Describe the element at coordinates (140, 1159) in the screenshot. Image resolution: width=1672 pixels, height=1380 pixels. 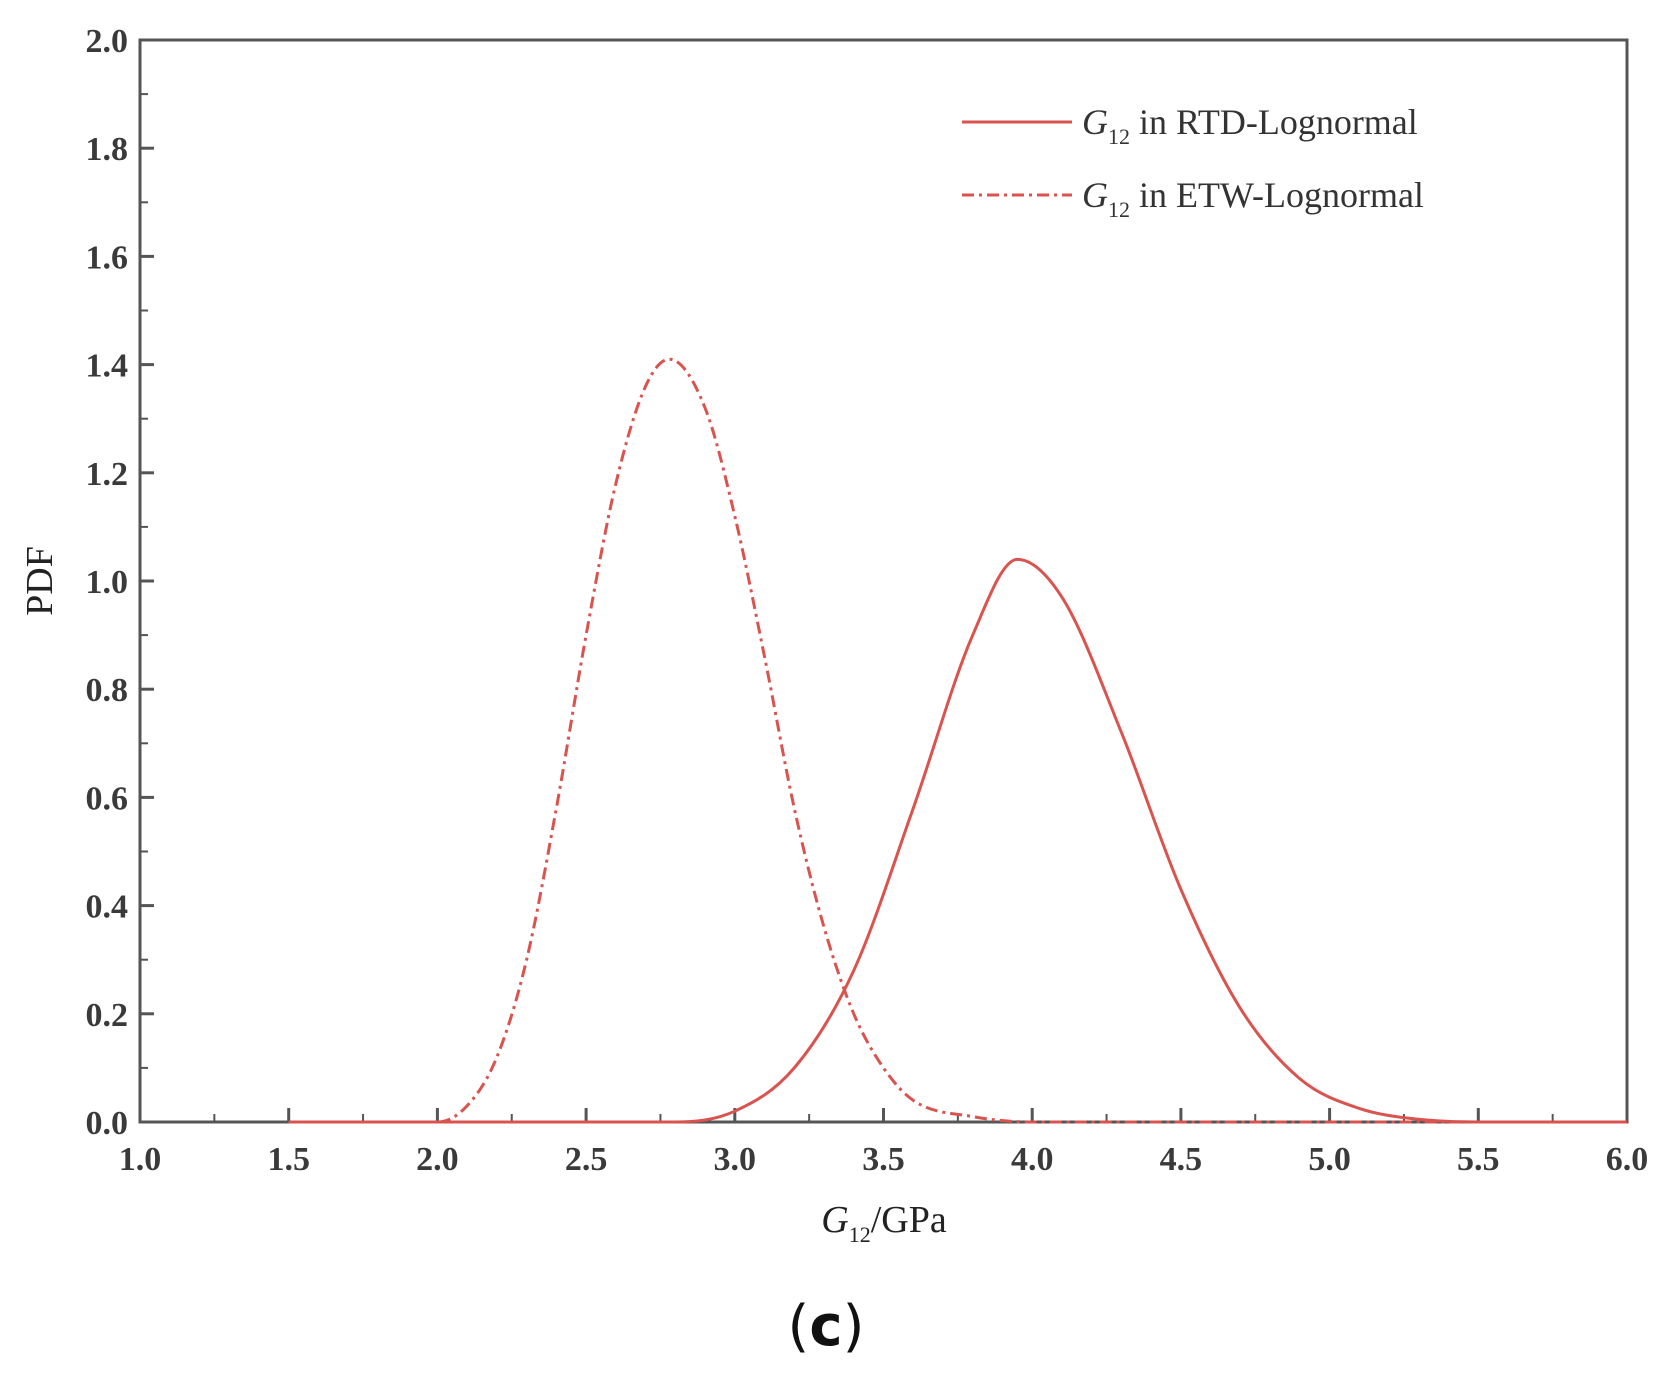
I see `x-tick-label: 1.0` at that location.